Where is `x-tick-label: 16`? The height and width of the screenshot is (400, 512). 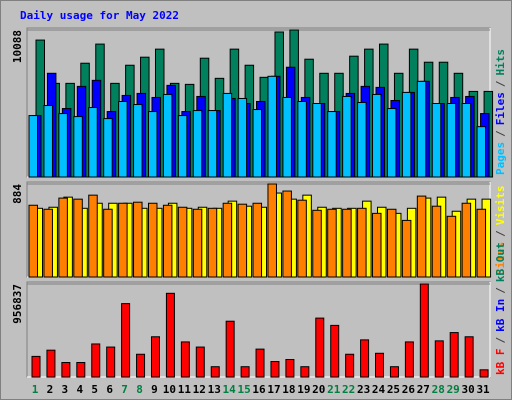 x-tick-label: 16 is located at coordinates (259, 389).